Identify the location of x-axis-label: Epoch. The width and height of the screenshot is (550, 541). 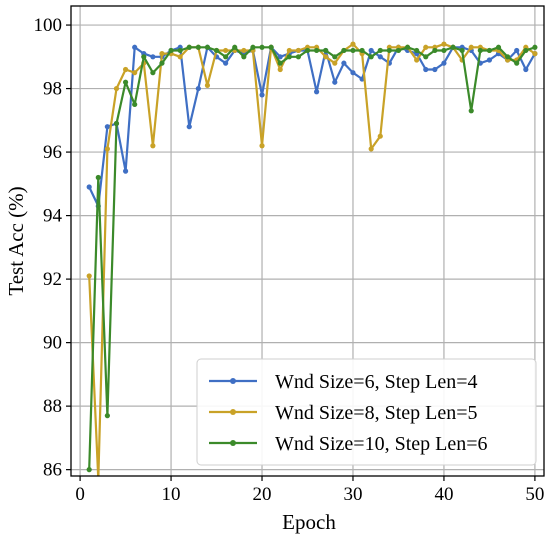
(309, 522).